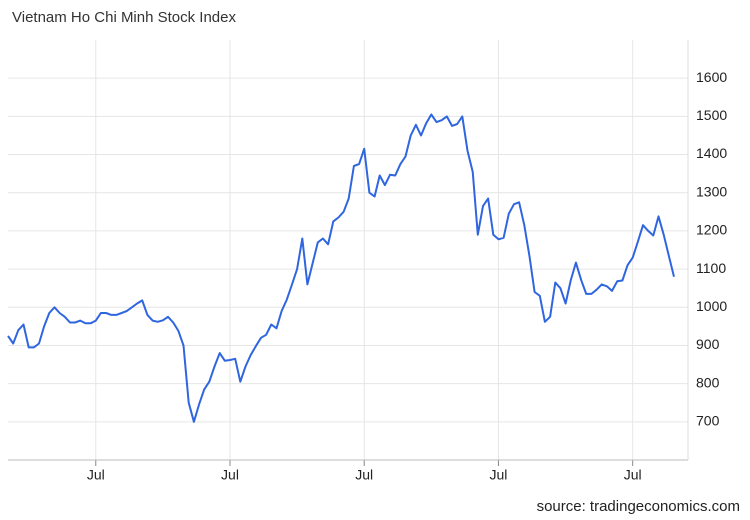 The height and width of the screenshot is (520, 750). Describe the element at coordinates (711, 230) in the screenshot. I see `y-tick-label: 1200` at that location.